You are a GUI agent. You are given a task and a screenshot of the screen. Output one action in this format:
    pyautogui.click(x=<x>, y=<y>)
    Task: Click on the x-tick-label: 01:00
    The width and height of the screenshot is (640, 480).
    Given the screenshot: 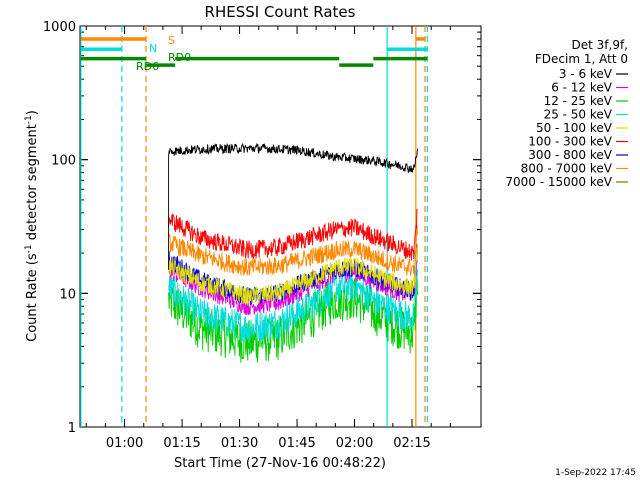 What is the action you would take?
    pyautogui.click(x=124, y=443)
    